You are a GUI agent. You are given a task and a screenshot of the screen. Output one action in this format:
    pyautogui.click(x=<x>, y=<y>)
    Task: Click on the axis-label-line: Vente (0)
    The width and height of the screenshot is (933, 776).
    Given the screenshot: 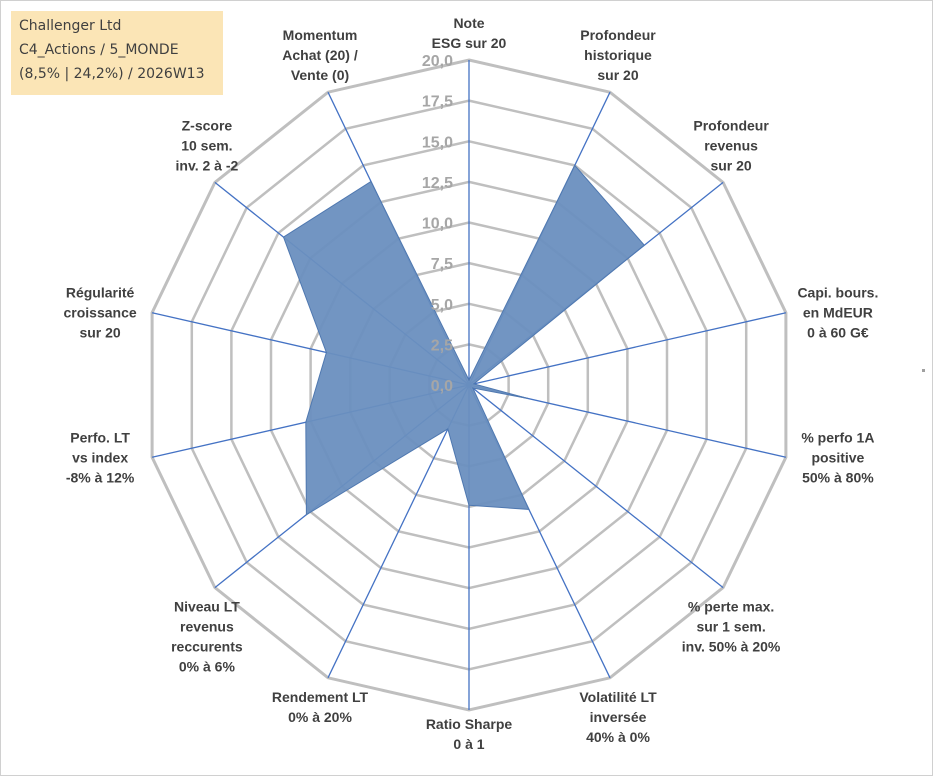 What is the action you would take?
    pyautogui.click(x=320, y=75)
    